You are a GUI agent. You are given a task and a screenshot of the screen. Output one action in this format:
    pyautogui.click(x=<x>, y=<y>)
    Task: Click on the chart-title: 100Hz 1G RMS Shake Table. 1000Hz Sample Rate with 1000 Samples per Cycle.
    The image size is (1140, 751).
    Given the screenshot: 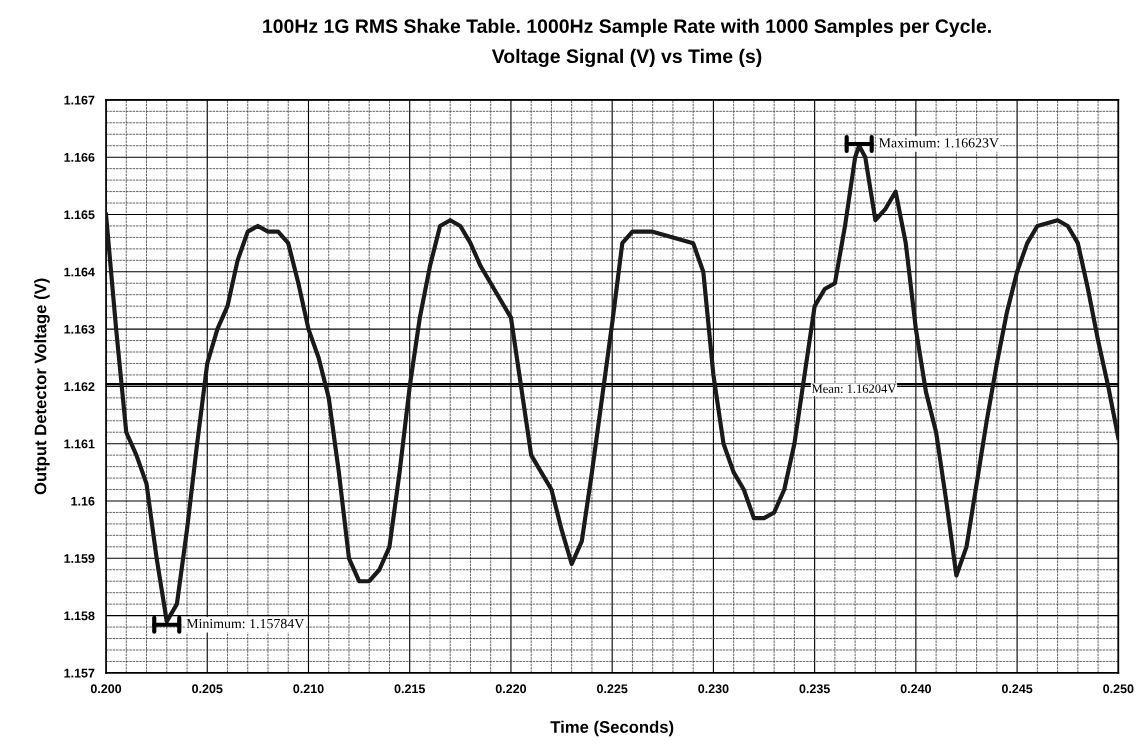 What is the action you would take?
    pyautogui.click(x=627, y=27)
    